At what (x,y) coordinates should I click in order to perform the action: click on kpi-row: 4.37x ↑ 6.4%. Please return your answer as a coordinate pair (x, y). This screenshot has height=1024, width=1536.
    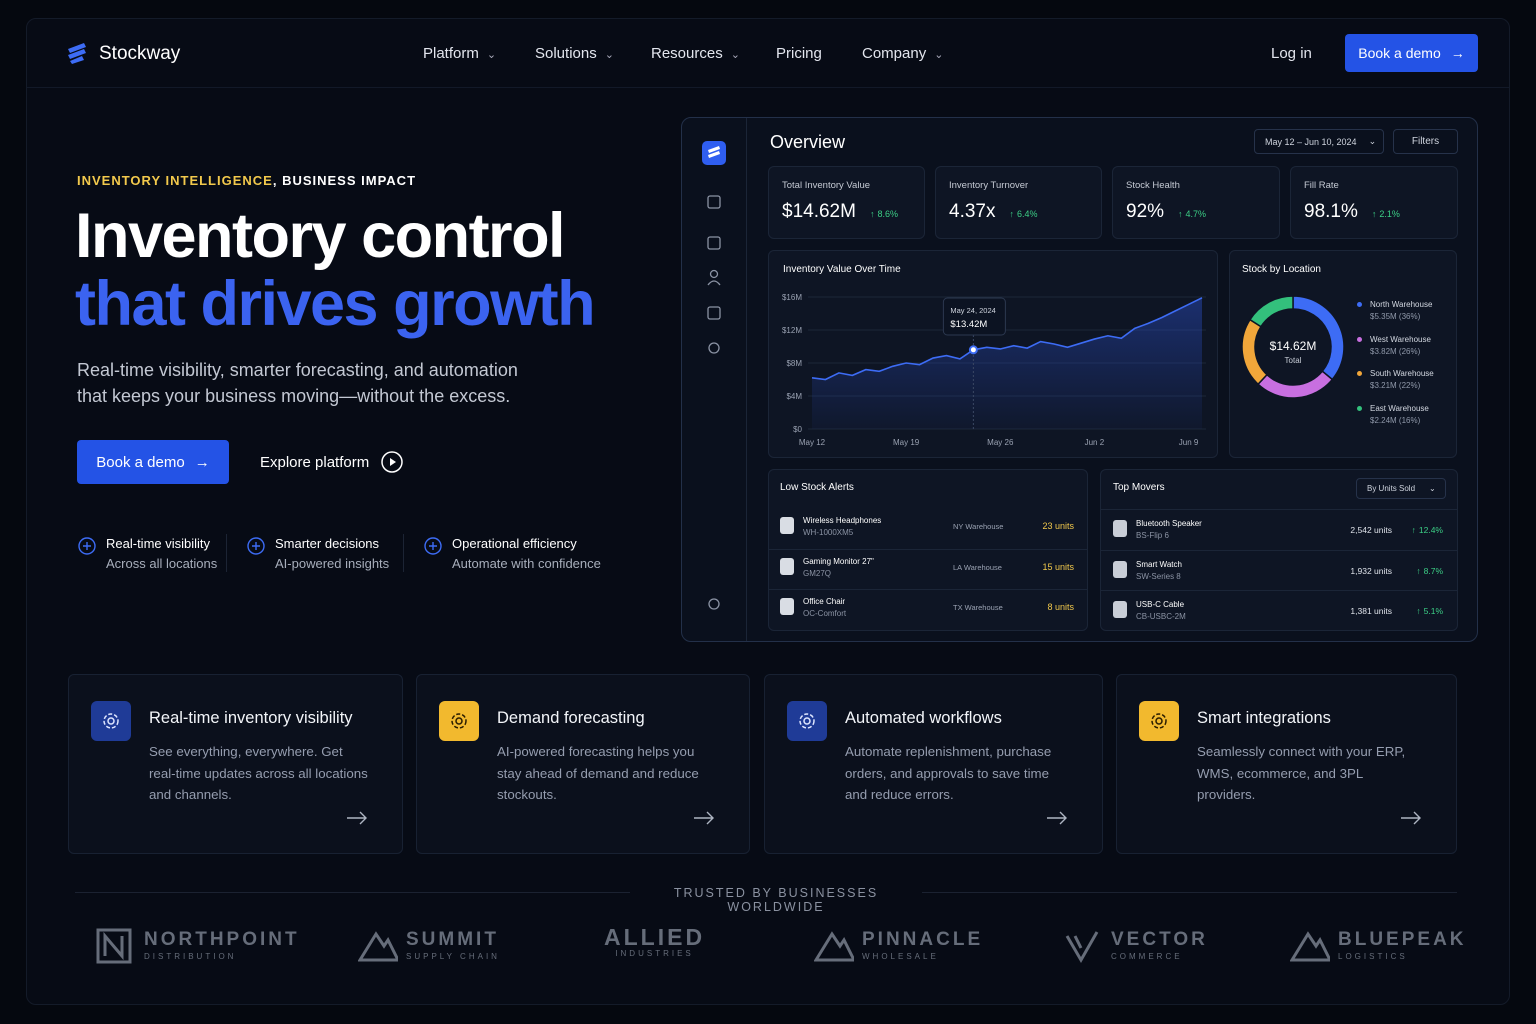
    Looking at the image, I should click on (993, 212).